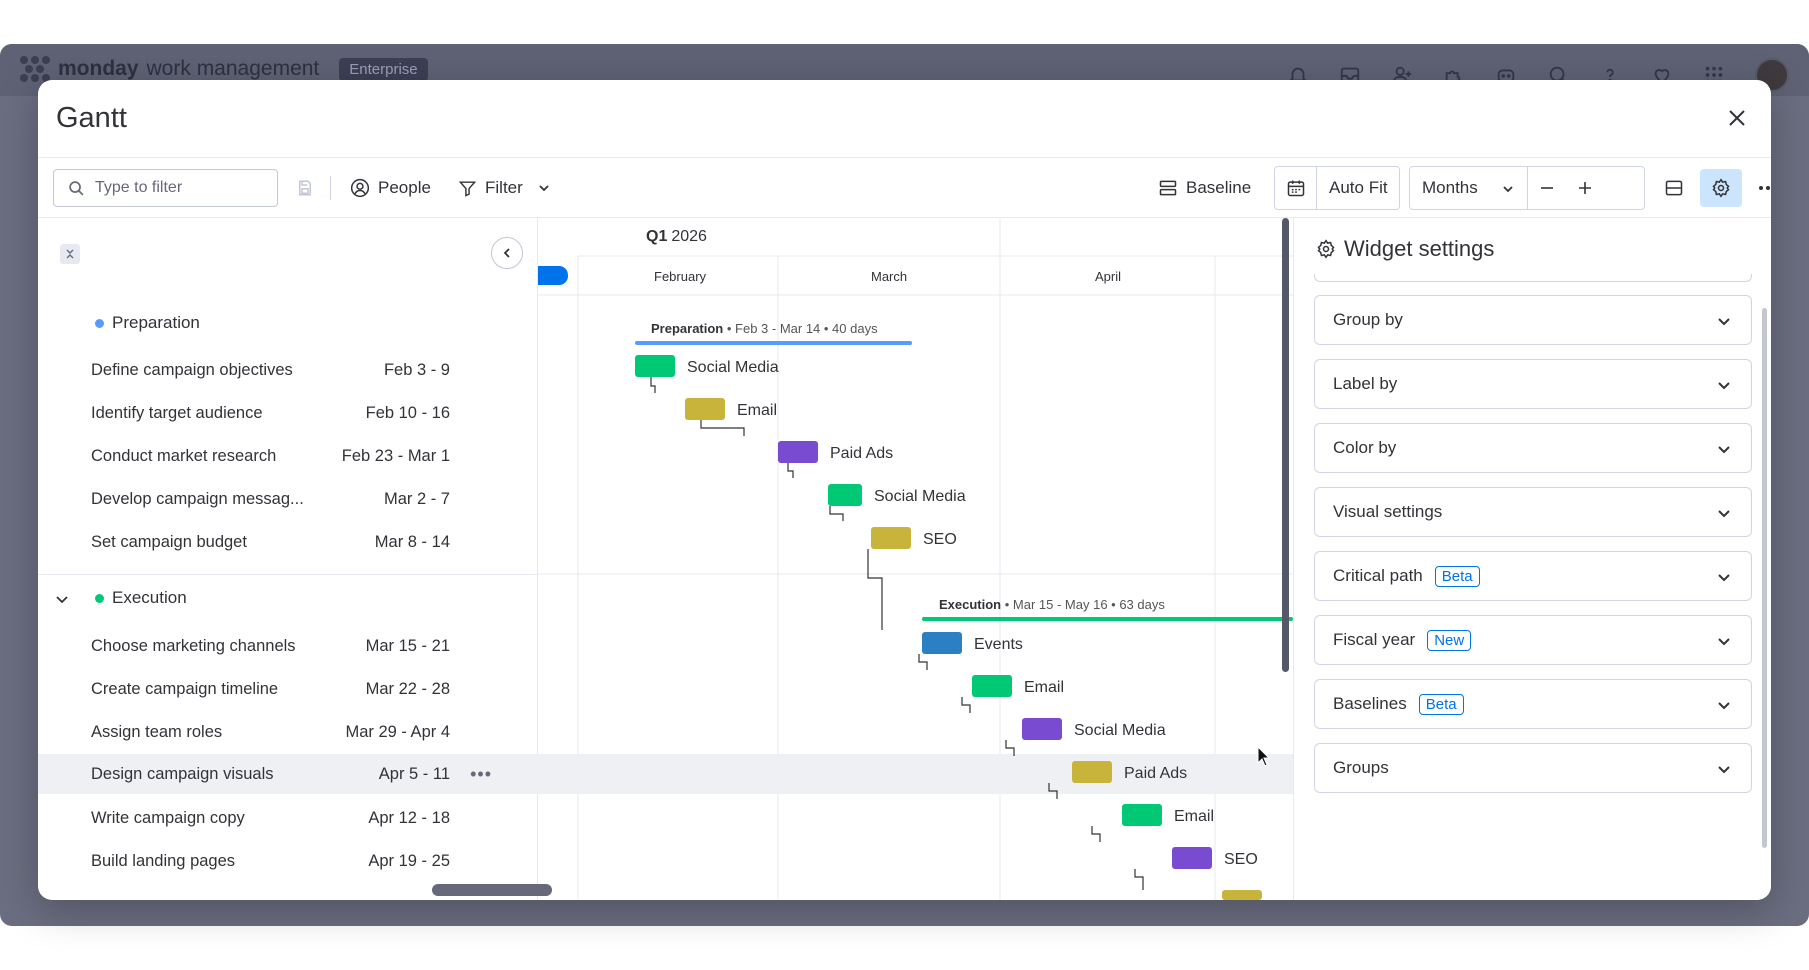 The width and height of the screenshot is (1809, 970). What do you see at coordinates (1760, 188) in the screenshot?
I see `more-options-button` at bounding box center [1760, 188].